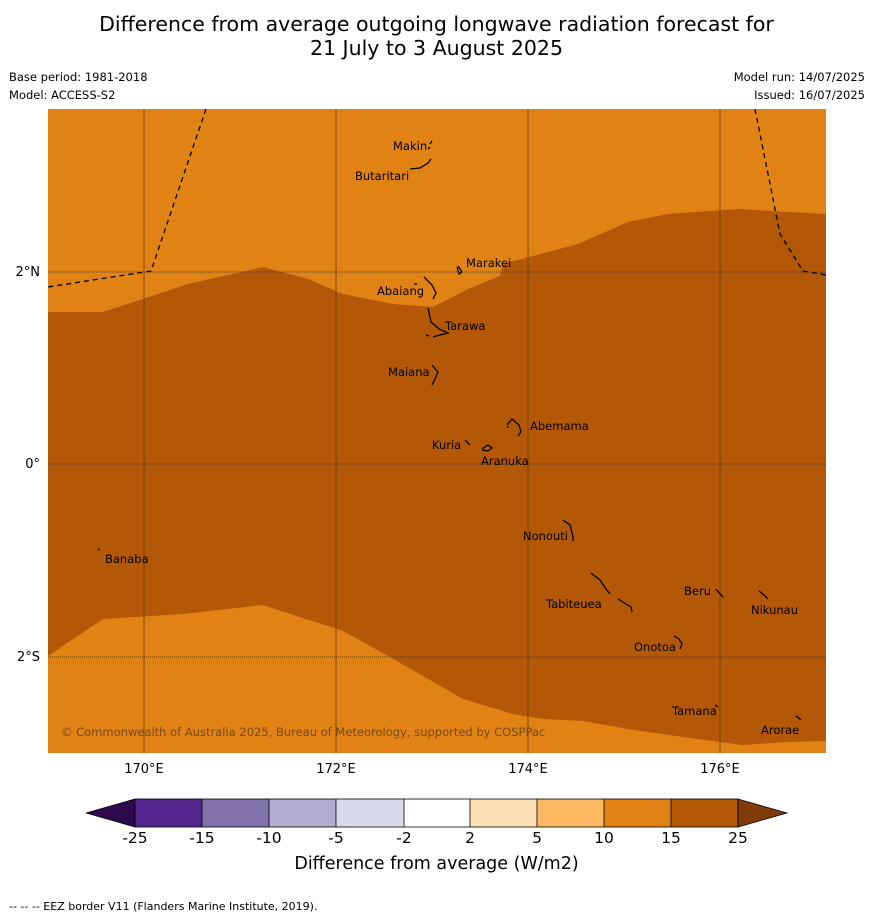 The image size is (873, 919). I want to click on colorbar-under, so click(111, 813).